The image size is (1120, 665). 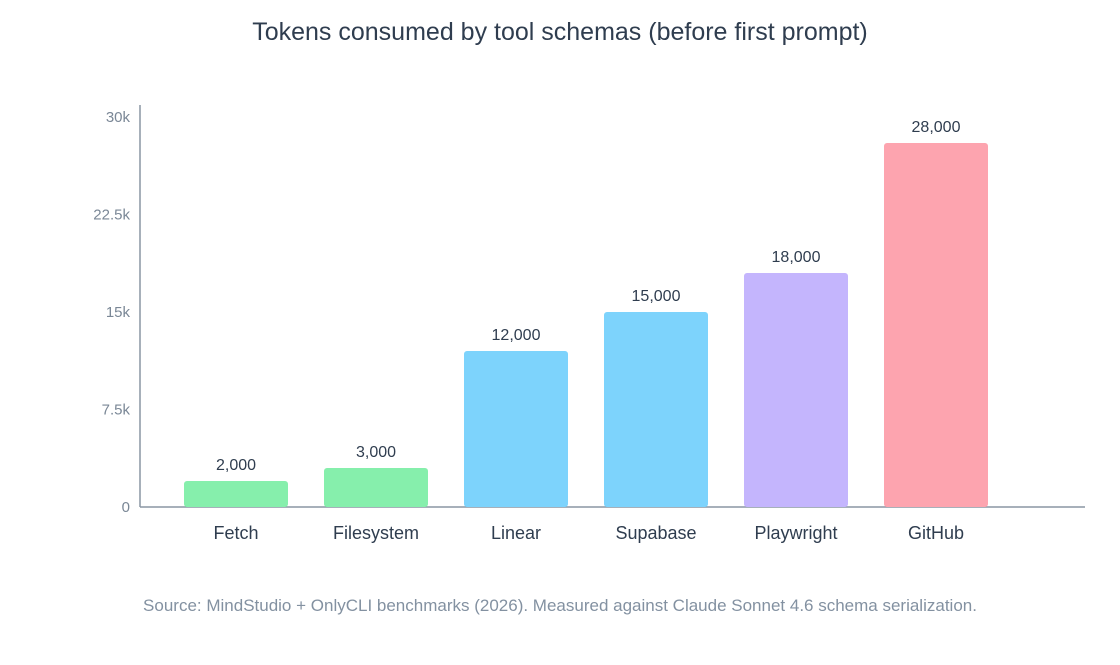 I want to click on bar-github, so click(x=936, y=325).